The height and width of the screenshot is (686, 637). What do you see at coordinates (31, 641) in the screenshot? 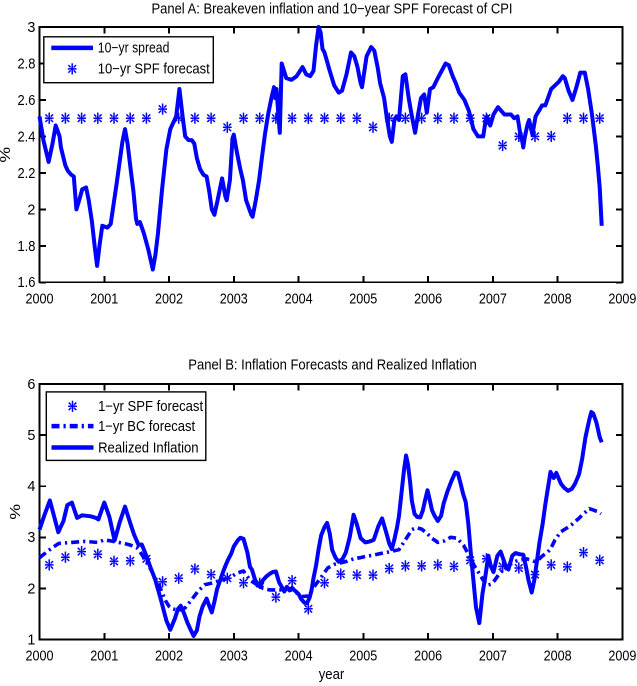
I see `svg-text: 1` at bounding box center [31, 641].